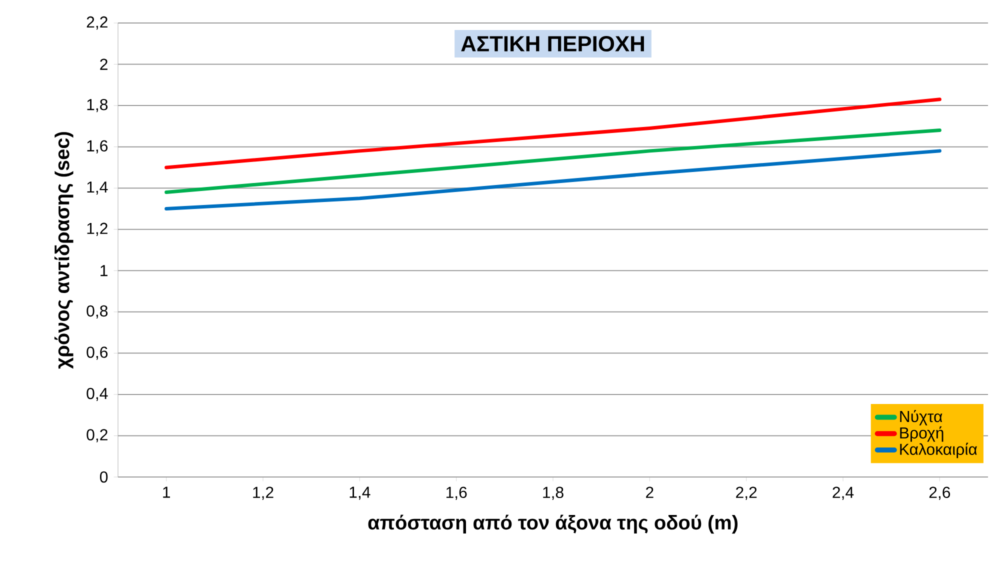 This screenshot has height=565, width=1000. Describe the element at coordinates (938, 450) in the screenshot. I see `legend-label: Καλοκαιρία` at that location.